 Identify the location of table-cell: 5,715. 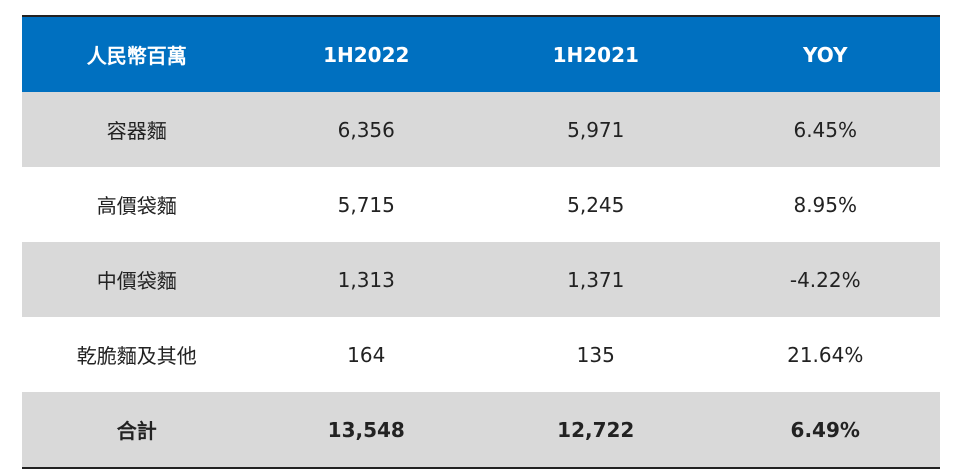
(366, 204).